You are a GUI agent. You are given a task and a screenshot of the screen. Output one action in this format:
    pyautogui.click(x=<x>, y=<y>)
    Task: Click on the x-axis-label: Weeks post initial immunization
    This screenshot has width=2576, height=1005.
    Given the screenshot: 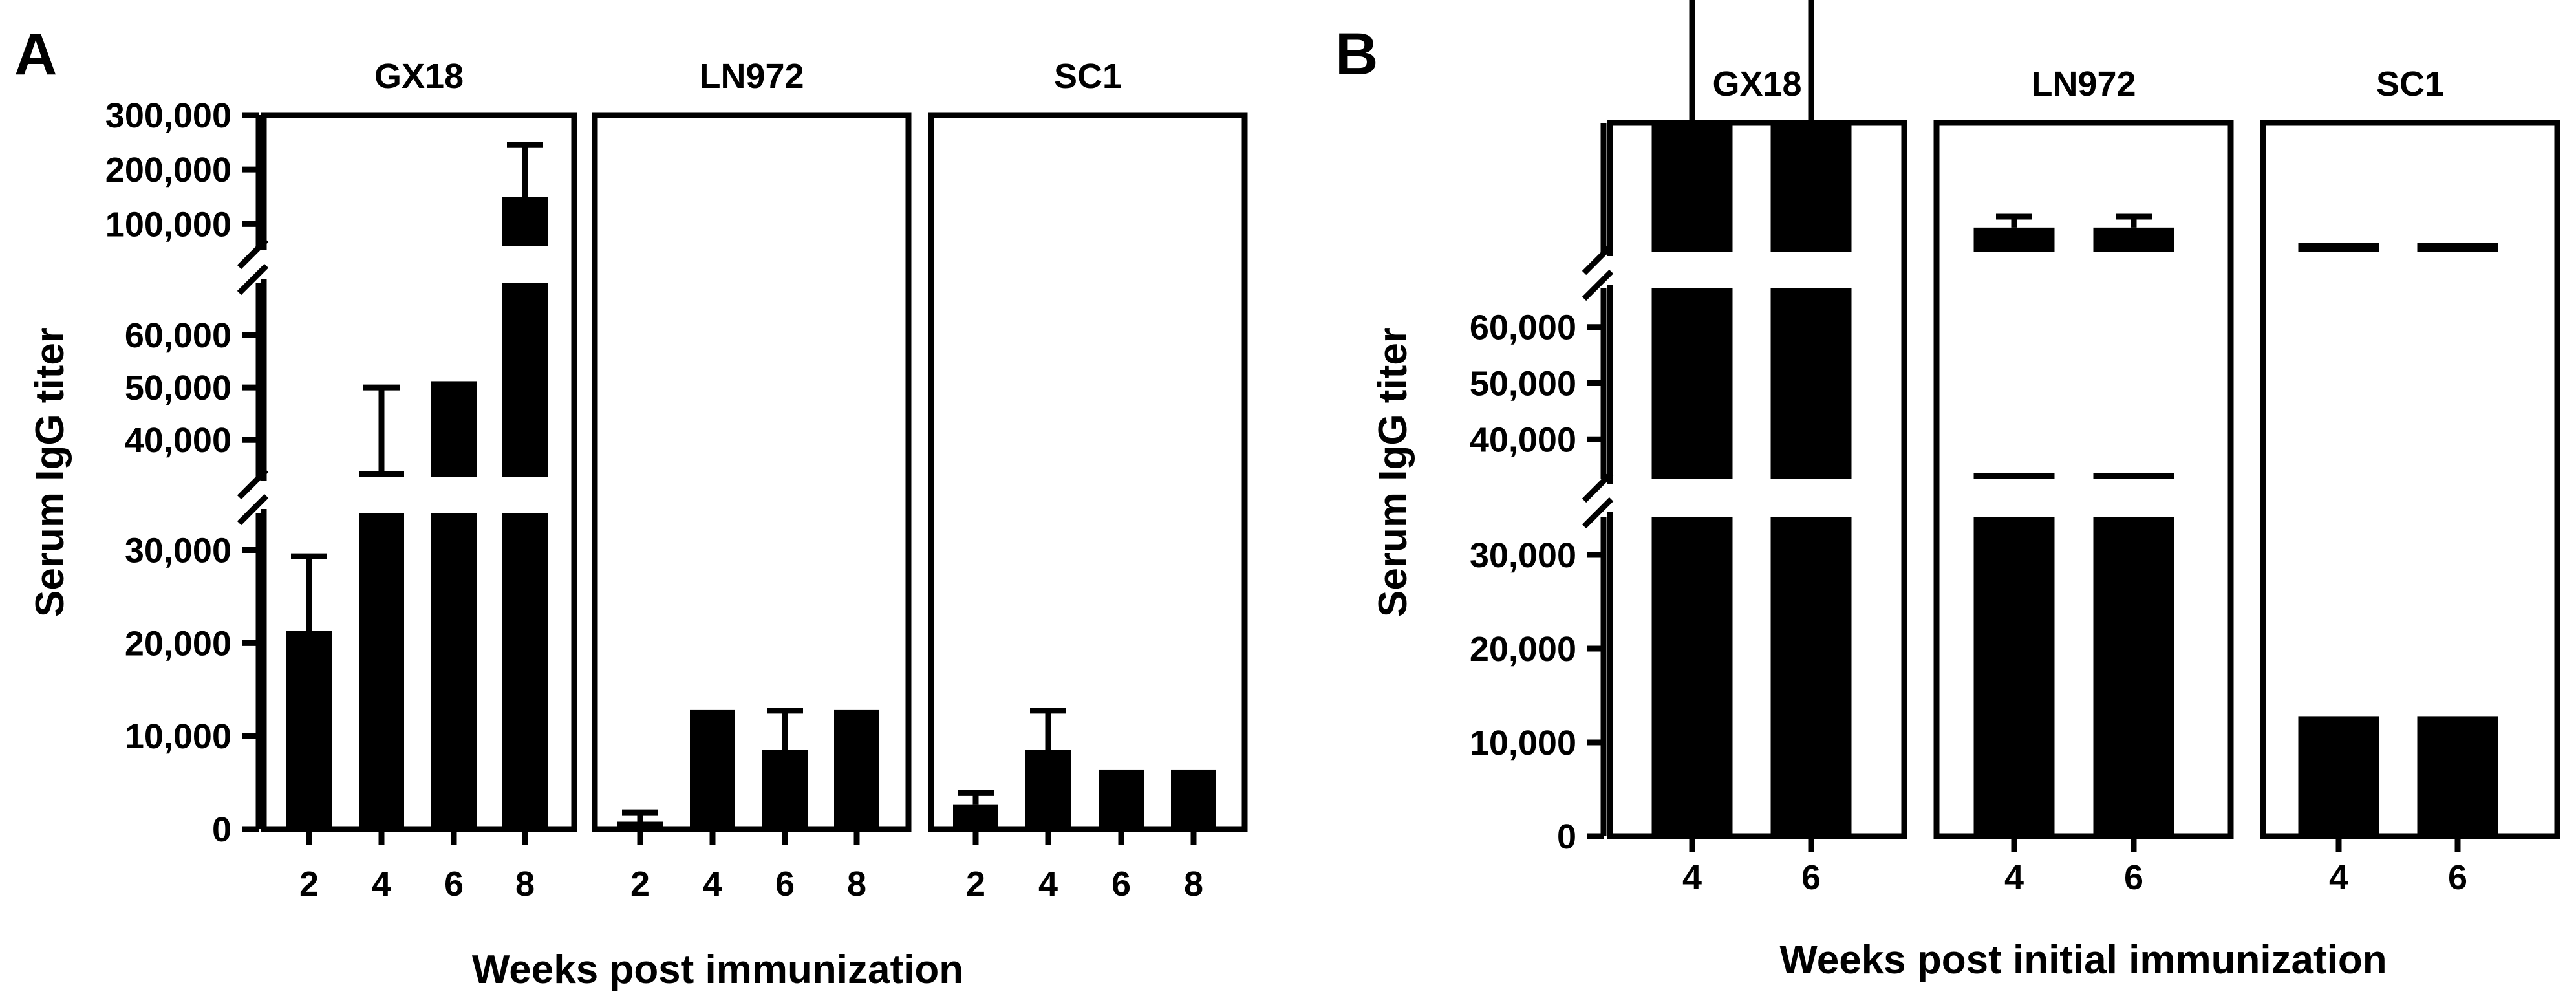 What is the action you would take?
    pyautogui.click(x=2083, y=960)
    